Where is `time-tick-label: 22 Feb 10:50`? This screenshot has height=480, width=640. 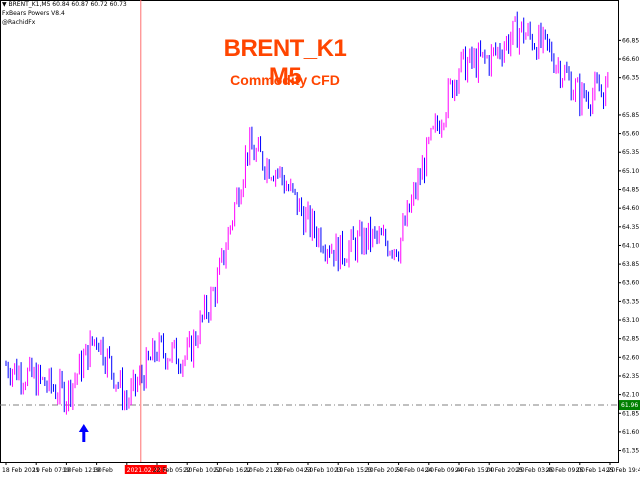 time-tick-label: 22 Feb 10:50 is located at coordinates (203, 470).